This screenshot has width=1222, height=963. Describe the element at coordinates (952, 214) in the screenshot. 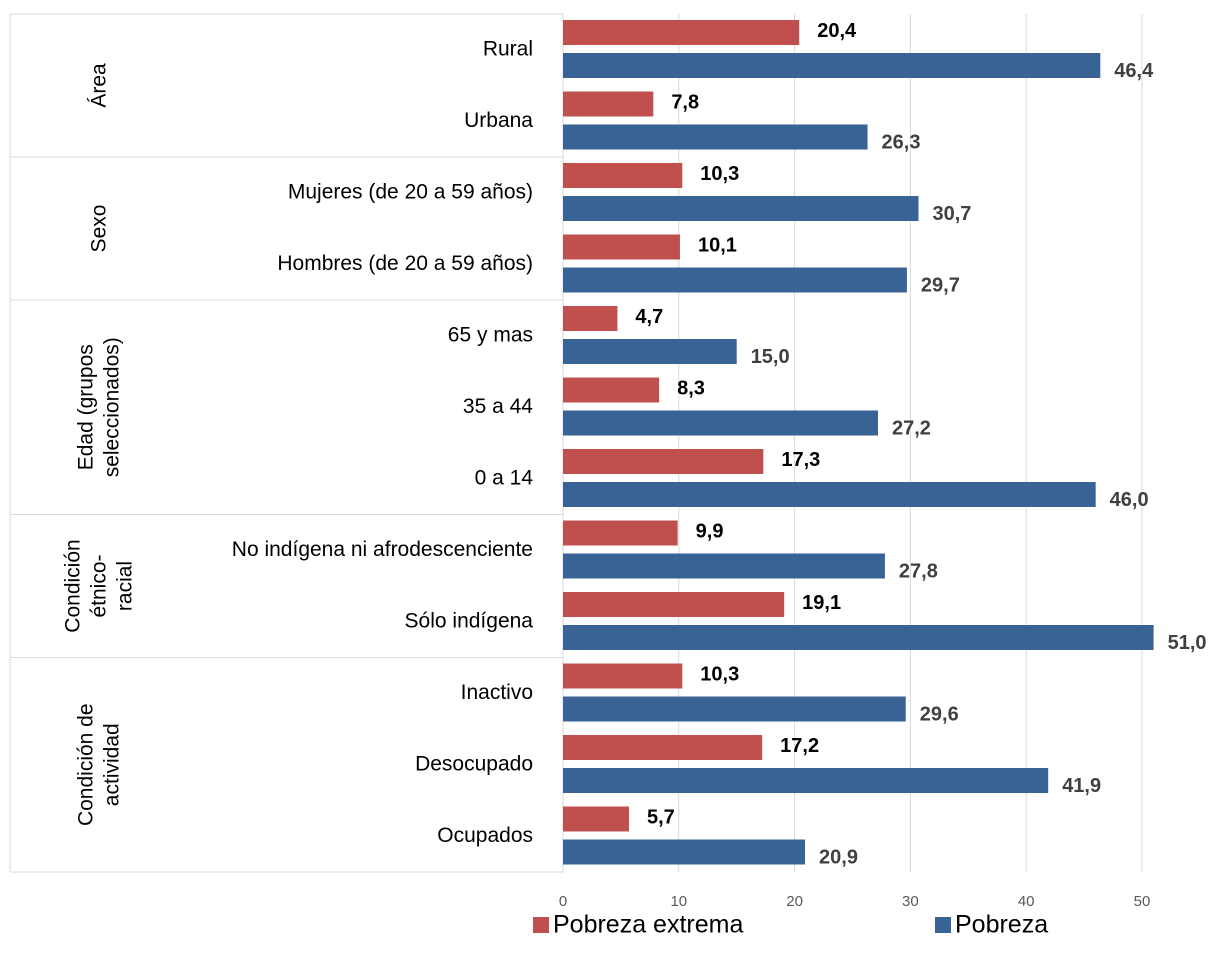

I see `value-label: 30,7` at that location.